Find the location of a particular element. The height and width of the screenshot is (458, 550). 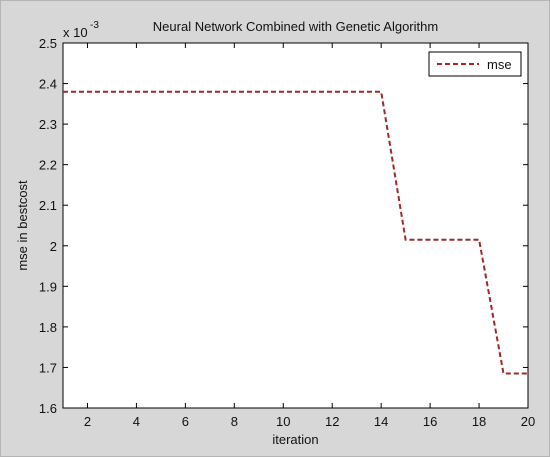

y-tick-label: 1.9 is located at coordinates (48, 286).